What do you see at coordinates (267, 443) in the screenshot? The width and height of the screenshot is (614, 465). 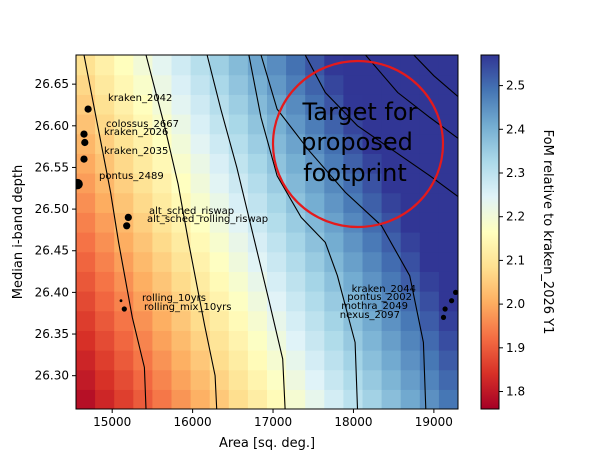 I see `x-axis-label: Area [sq. deg.]` at bounding box center [267, 443].